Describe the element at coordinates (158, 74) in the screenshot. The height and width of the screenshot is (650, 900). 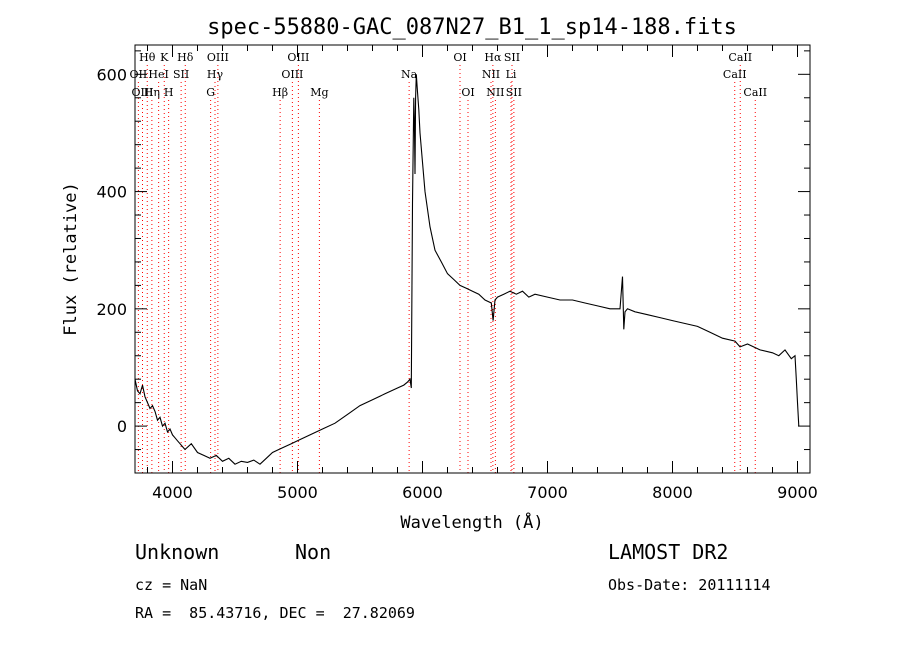
I see `spectral-line-label: HeI` at that location.